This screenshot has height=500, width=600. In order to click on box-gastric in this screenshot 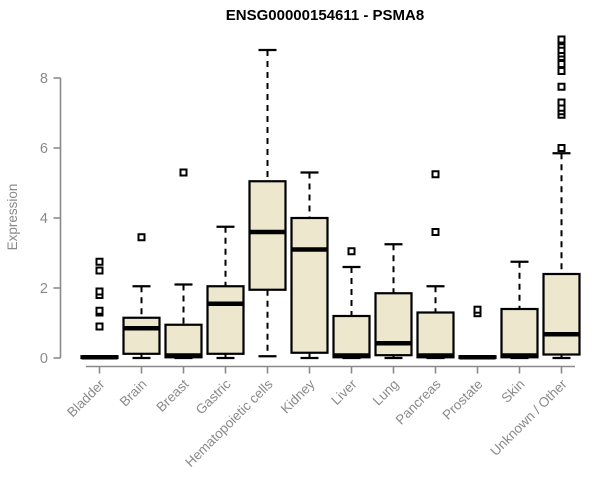, I will do `click(225, 292)`.